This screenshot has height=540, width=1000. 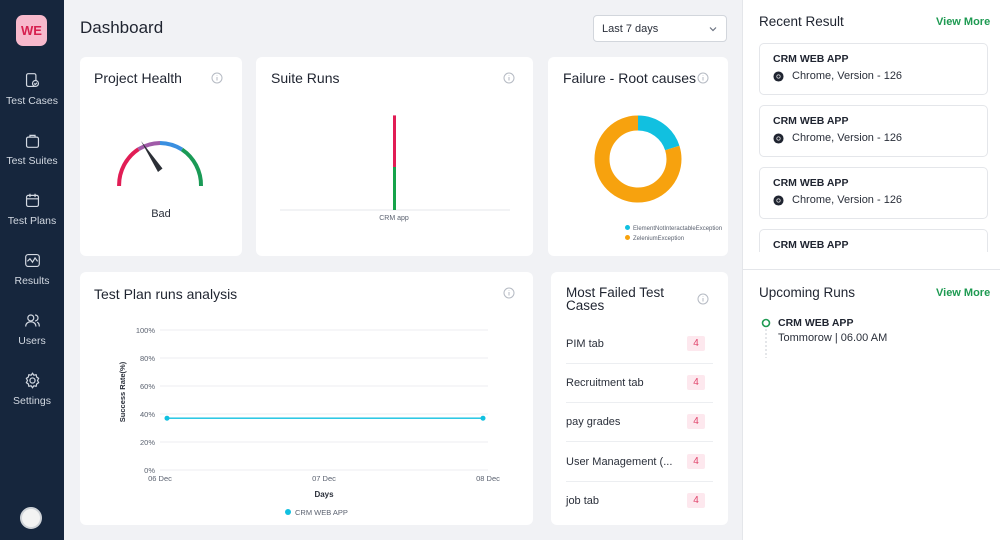 I want to click on list-item: job tab 4, so click(x=639, y=501).